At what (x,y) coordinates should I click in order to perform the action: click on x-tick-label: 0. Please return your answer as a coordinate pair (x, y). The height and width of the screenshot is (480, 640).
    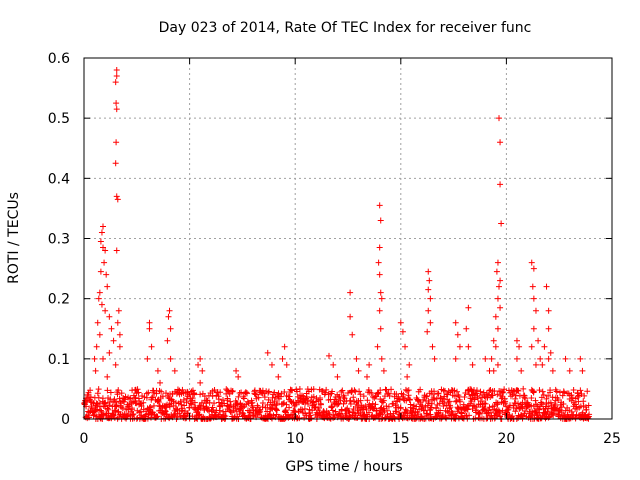
    Looking at the image, I should click on (84, 439).